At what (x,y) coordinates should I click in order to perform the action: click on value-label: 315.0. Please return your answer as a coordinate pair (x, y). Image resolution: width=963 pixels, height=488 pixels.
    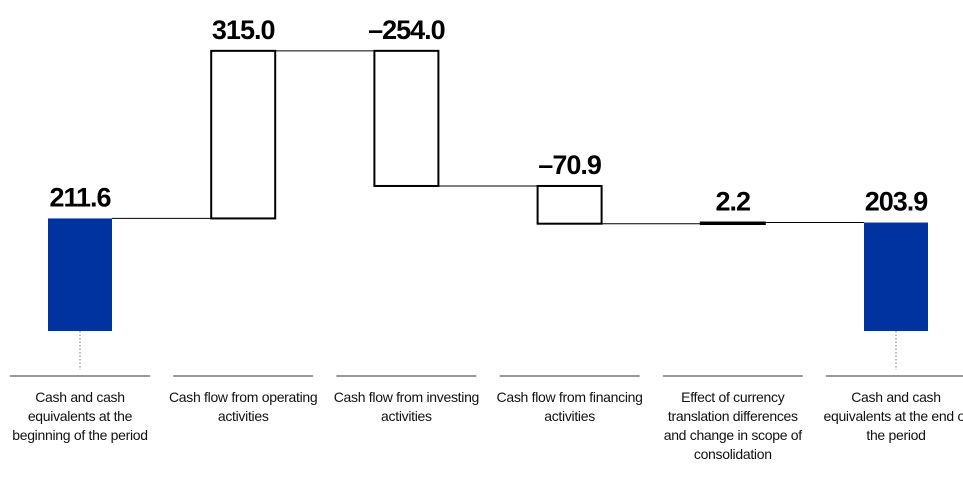
    Looking at the image, I should click on (243, 30).